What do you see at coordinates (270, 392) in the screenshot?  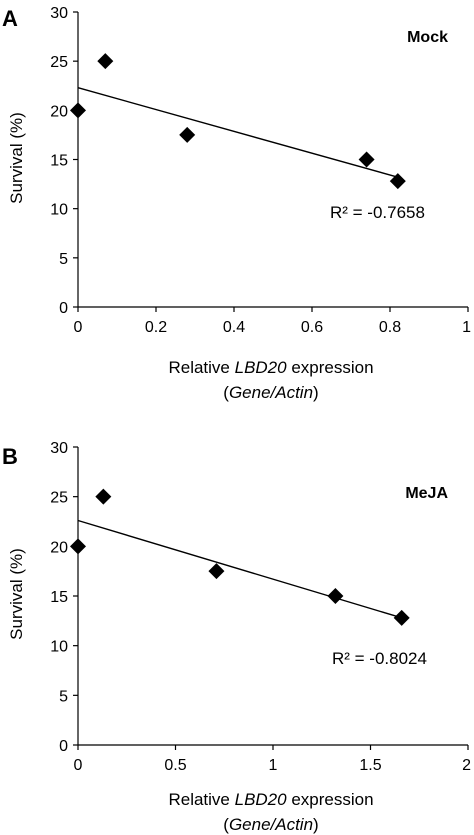 I see `x-axis-title-a-line2: (Gene/Actin)` at bounding box center [270, 392].